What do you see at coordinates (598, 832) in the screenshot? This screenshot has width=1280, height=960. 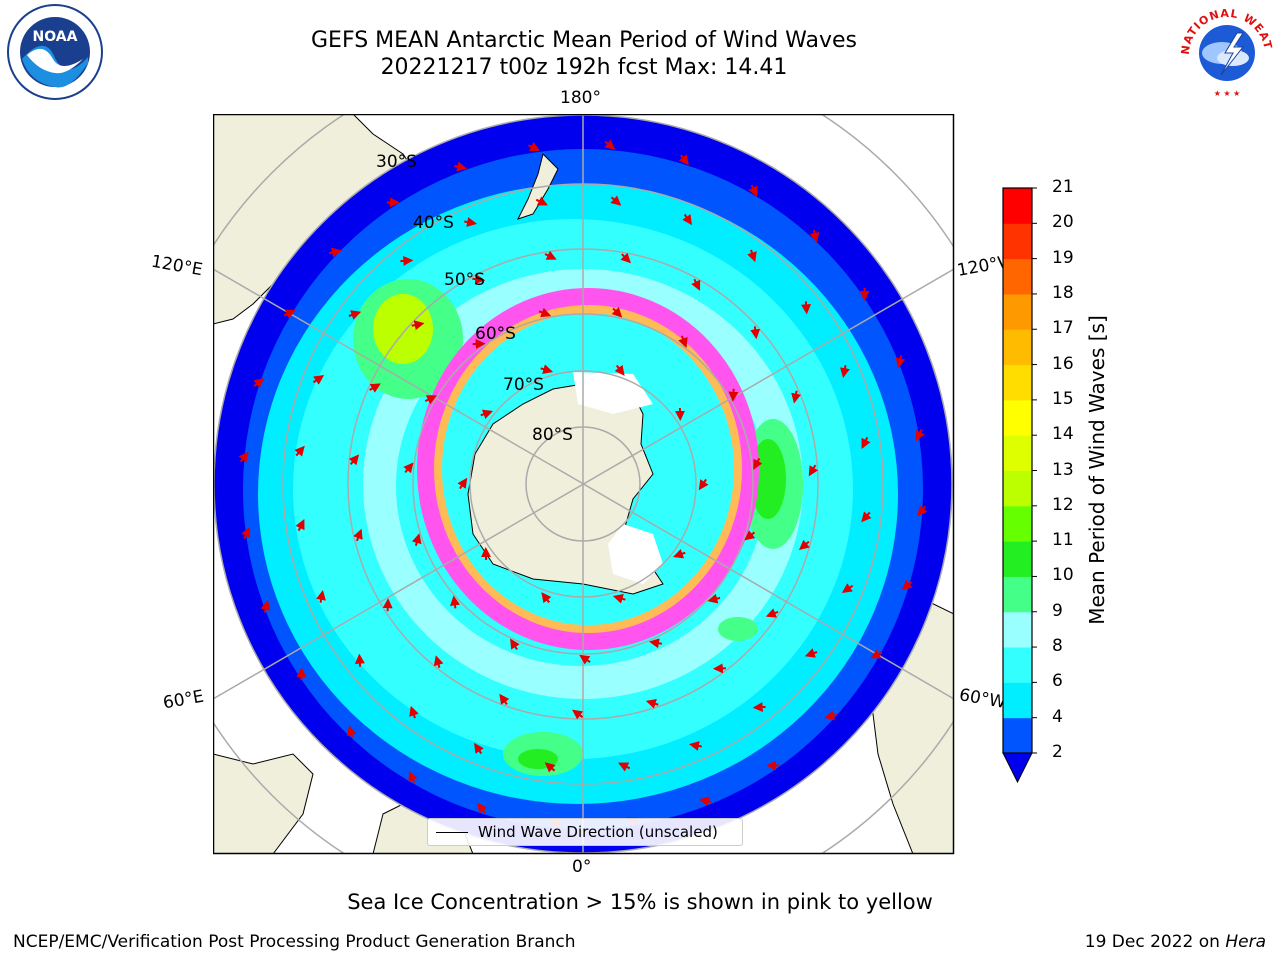 I see `legend-label: Wind Wave Direction (unscaled)` at bounding box center [598, 832].